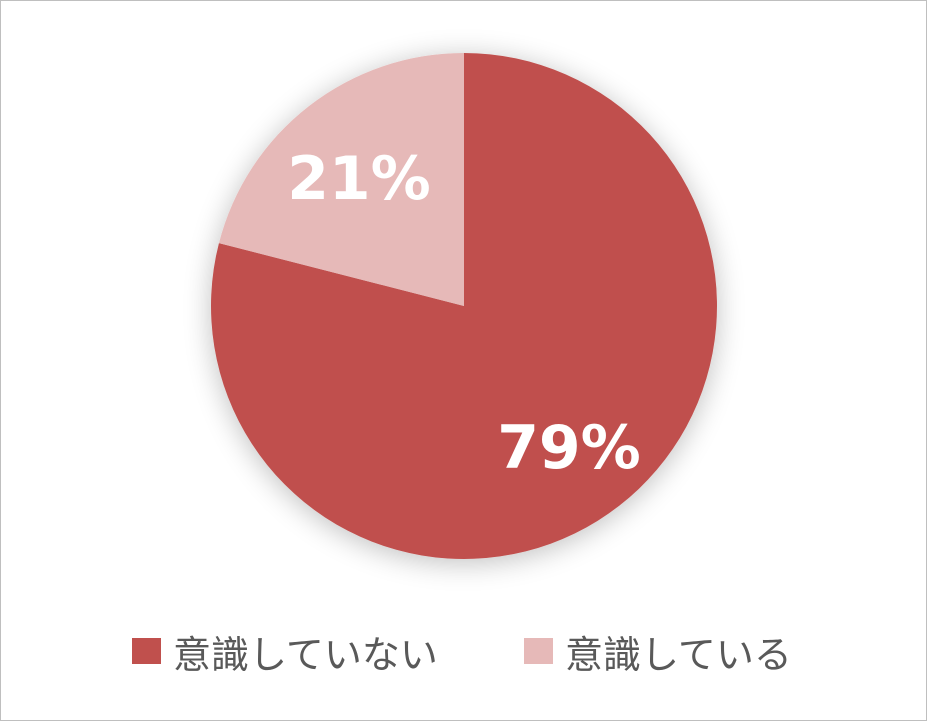 Image resolution: width=927 pixels, height=721 pixels. What do you see at coordinates (359, 179) in the screenshot?
I see `data-label-1: 21%` at bounding box center [359, 179].